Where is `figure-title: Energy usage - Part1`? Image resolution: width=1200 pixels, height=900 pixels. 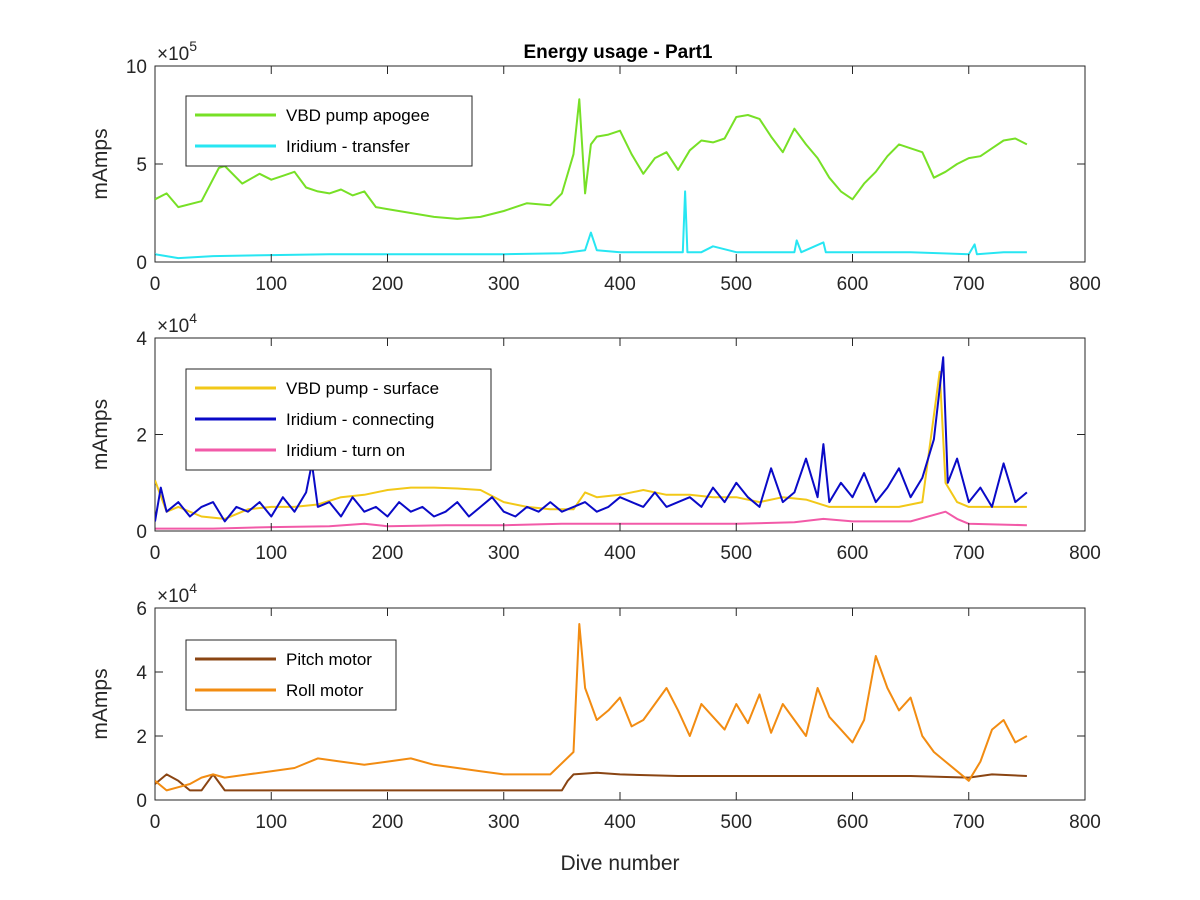
figure-title: Energy usage - Part1 is located at coordinates (617, 52).